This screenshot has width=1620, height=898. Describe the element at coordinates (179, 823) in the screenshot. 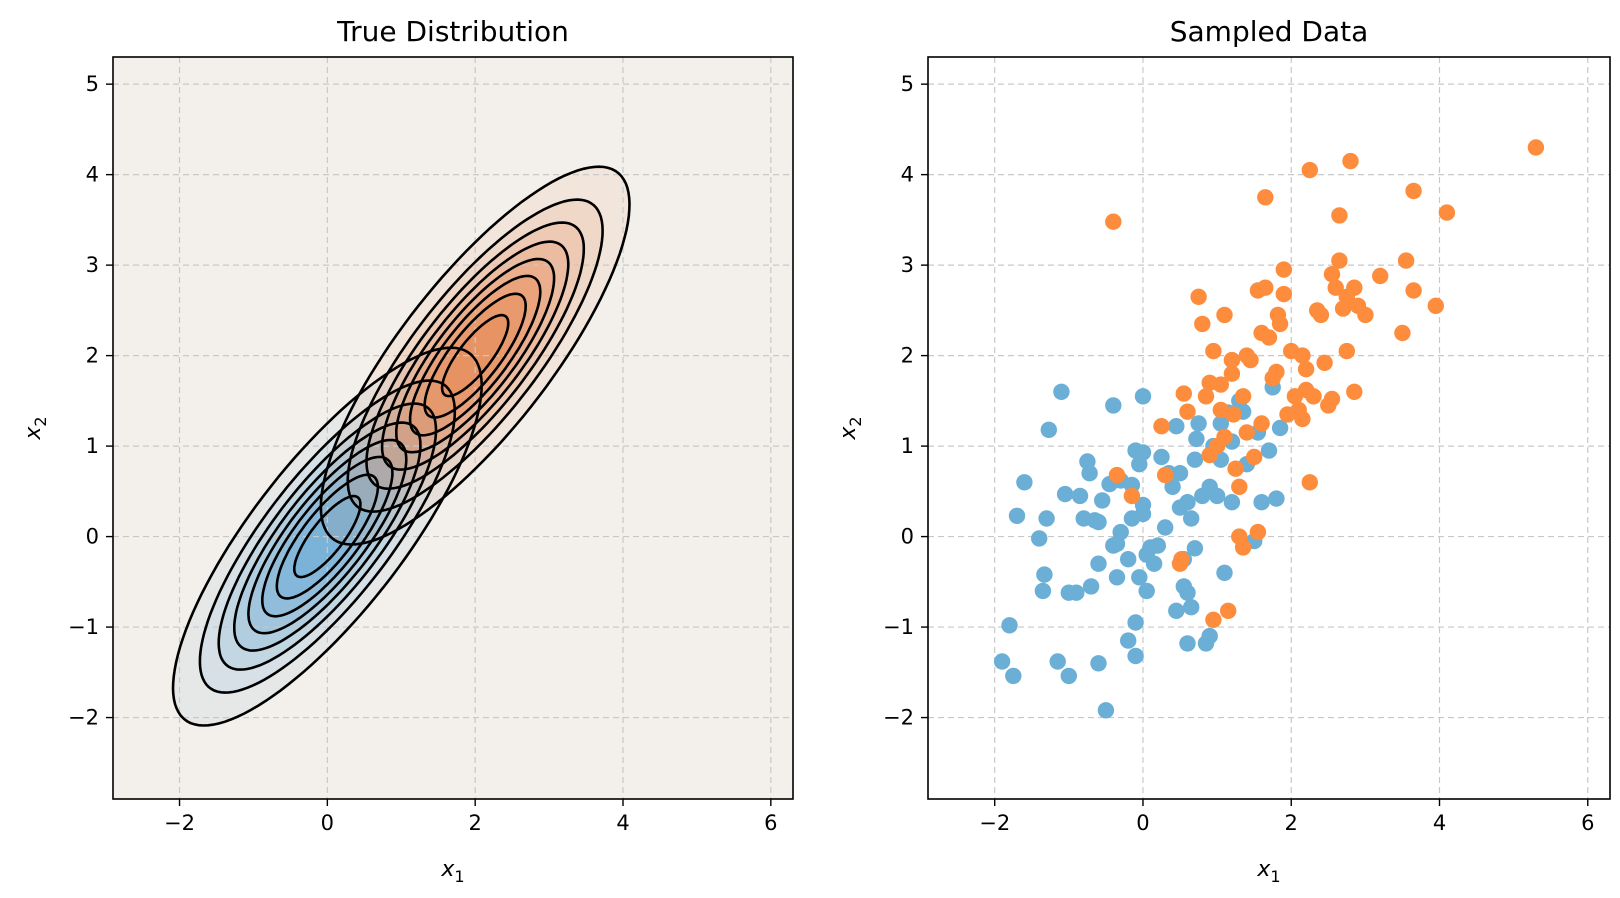

I see `x-tick-label: −2` at that location.